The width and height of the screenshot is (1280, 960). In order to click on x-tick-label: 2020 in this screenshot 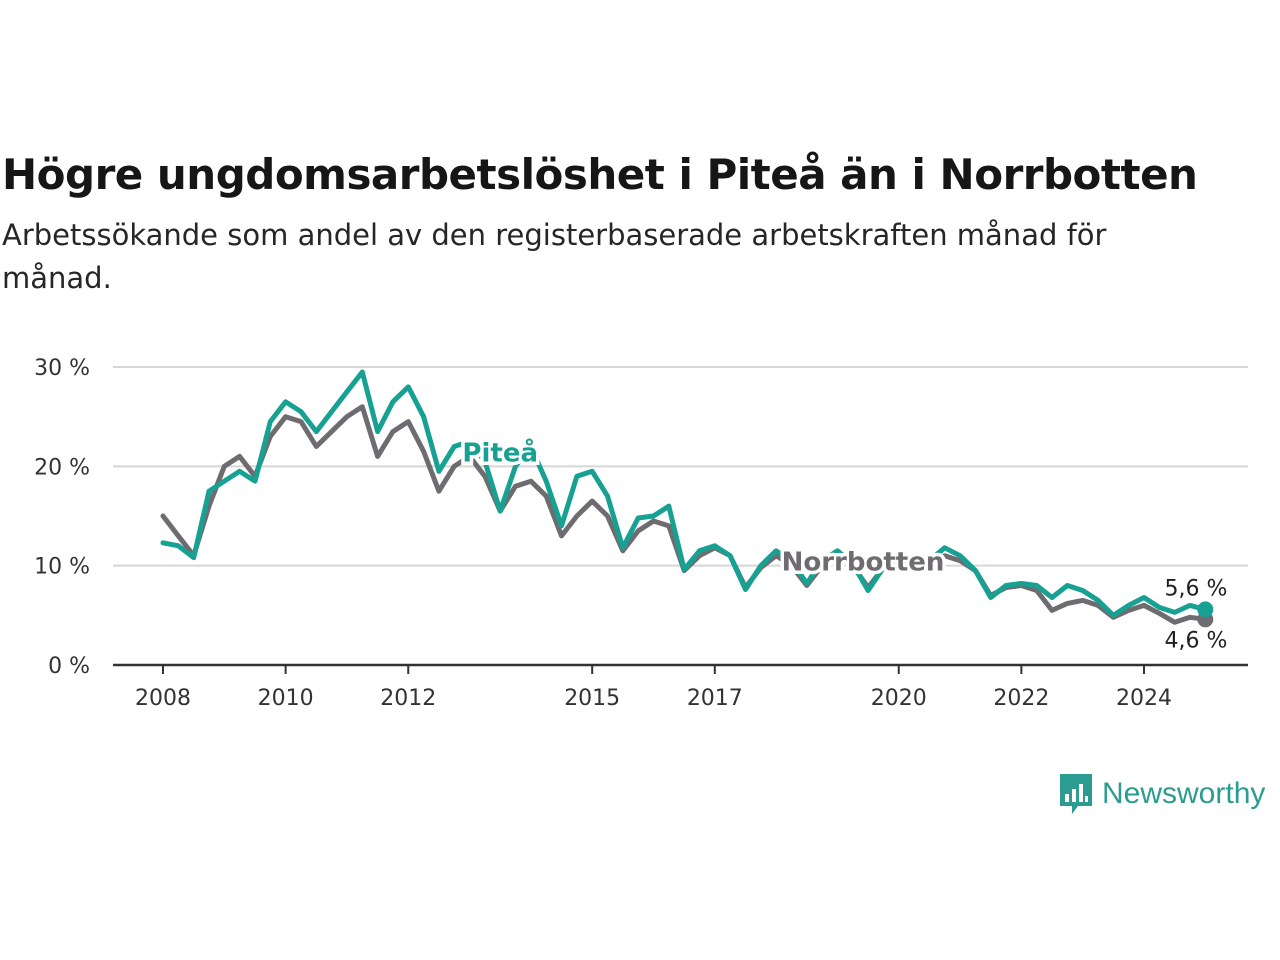, I will do `click(899, 698)`.